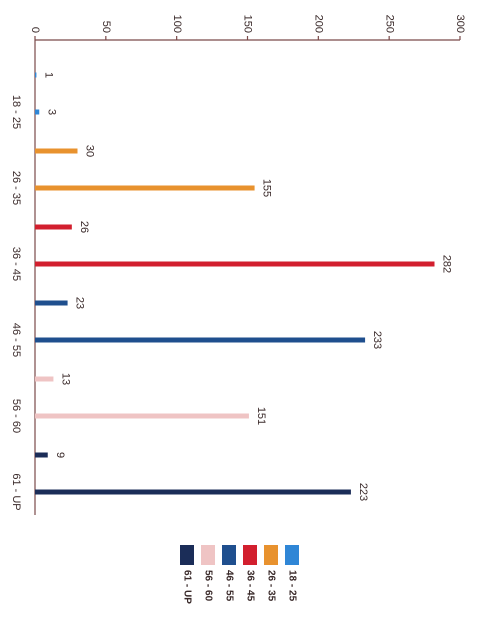  I want to click on data-label: 282, so click(447, 264).